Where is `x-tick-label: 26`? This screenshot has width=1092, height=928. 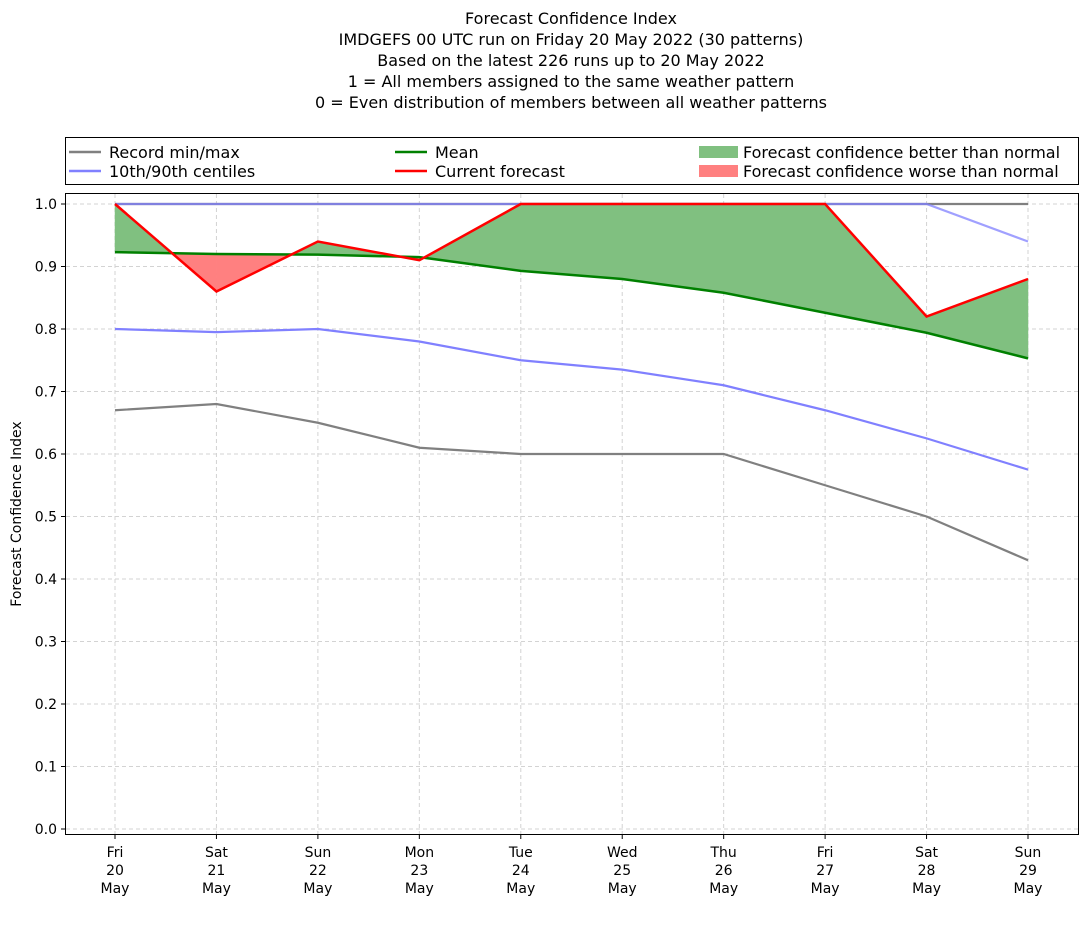 x-tick-label: 26 is located at coordinates (724, 871).